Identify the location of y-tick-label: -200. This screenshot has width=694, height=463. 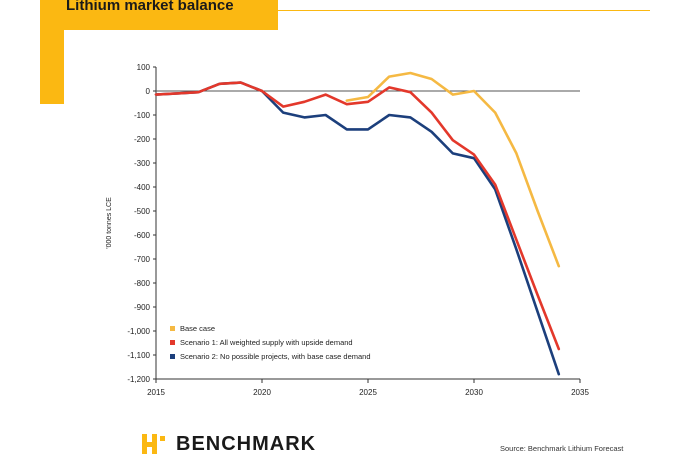
(142, 139).